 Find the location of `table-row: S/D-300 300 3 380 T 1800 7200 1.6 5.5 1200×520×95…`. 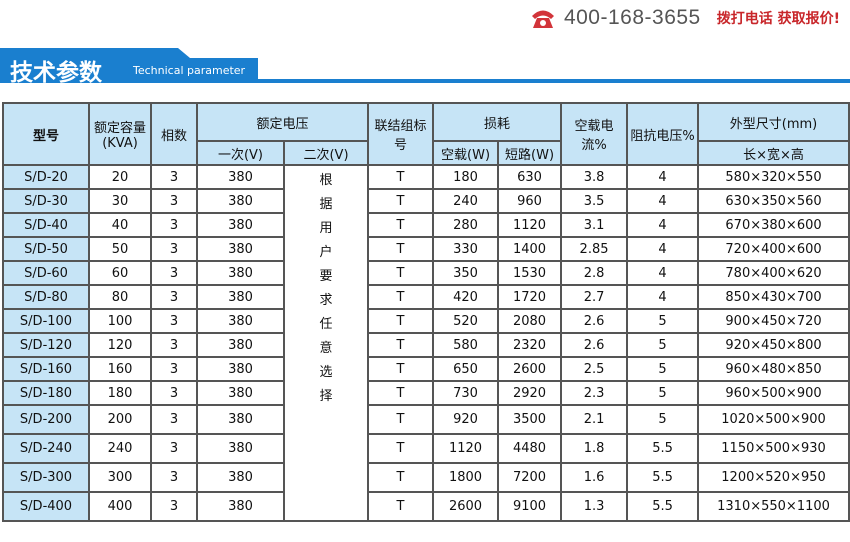

table-row: S/D-300 300 3 380 T 1800 7200 1.6 5.5 1200×520×95… is located at coordinates (426, 477).